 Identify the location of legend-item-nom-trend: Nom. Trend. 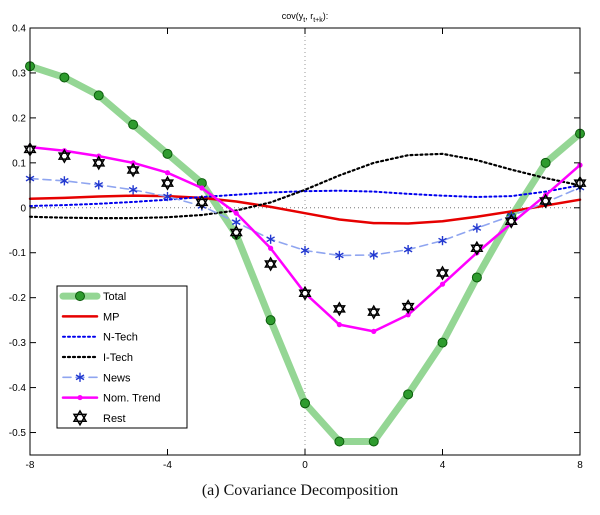
(110, 399).